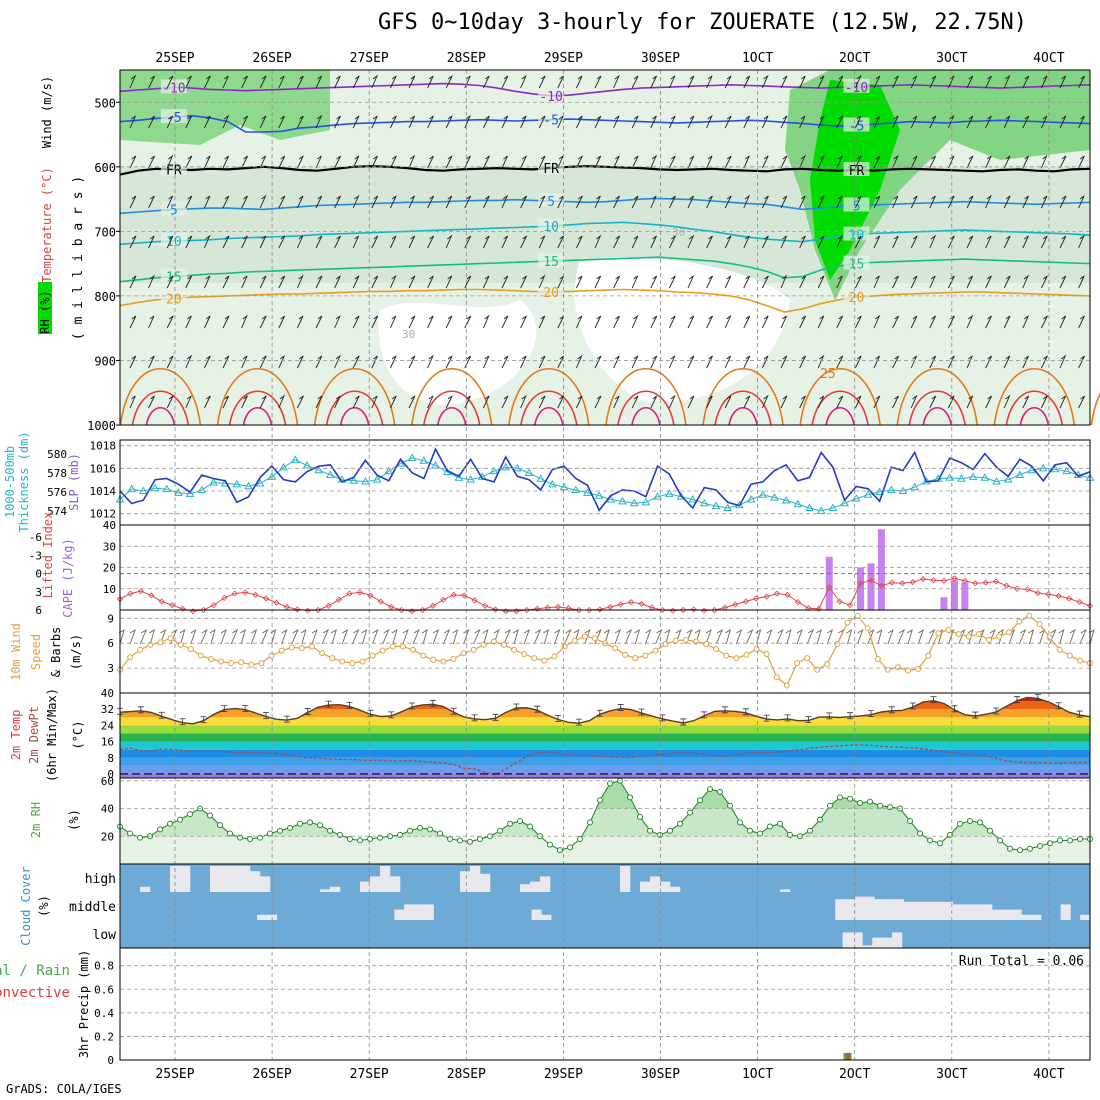 The height and width of the screenshot is (1100, 1100). I want to click on y-tick-label: 1012, so click(103, 514).